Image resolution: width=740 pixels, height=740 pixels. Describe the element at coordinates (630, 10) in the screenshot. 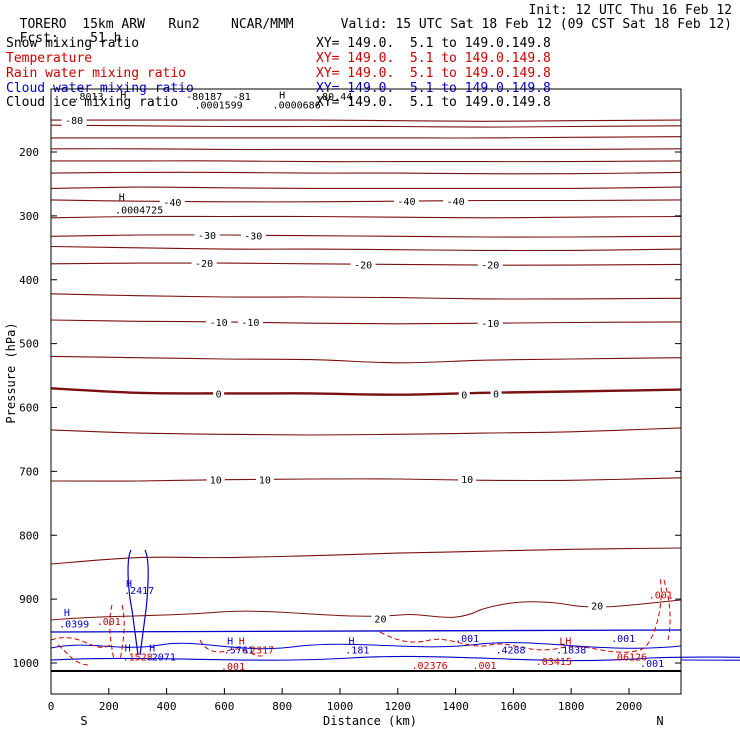

I see `init-time: Init: 12 UTC Thu 16 Feb 12` at that location.